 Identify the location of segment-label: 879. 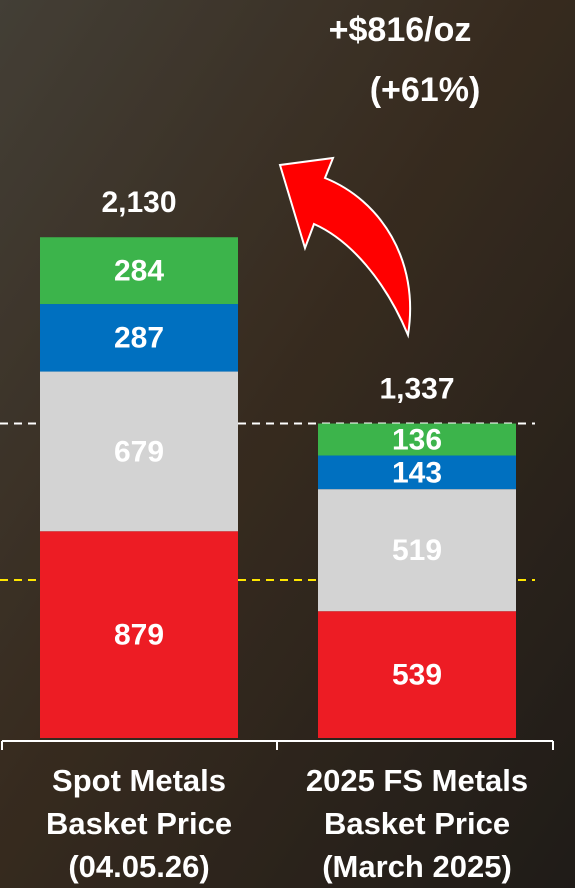
(139, 635).